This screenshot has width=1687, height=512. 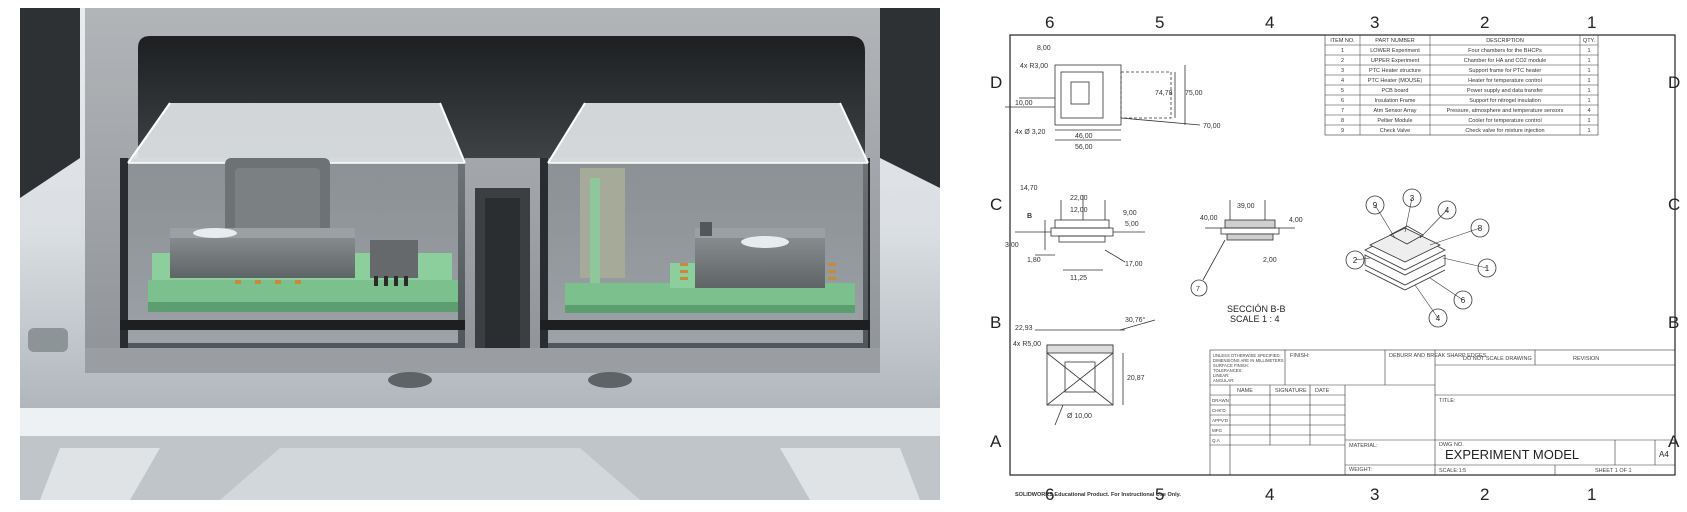 I want to click on bom-cell: 5, so click(x=1342, y=91).